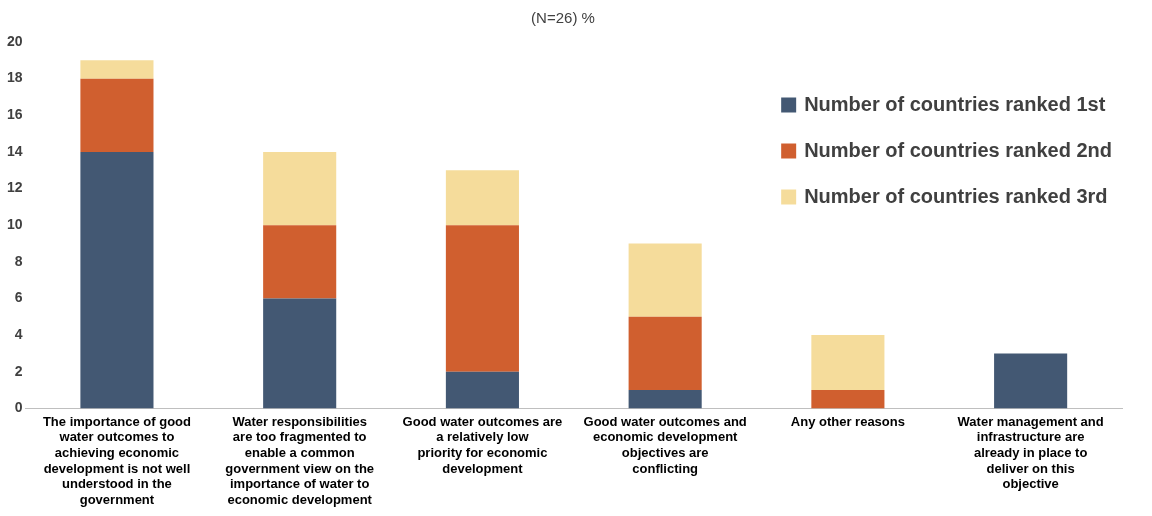 This screenshot has width=1152, height=516. What do you see at coordinates (117, 460) in the screenshot?
I see `x-tick-label: The importance of good water outcomes to achieving economic development is not well understood in the government` at bounding box center [117, 460].